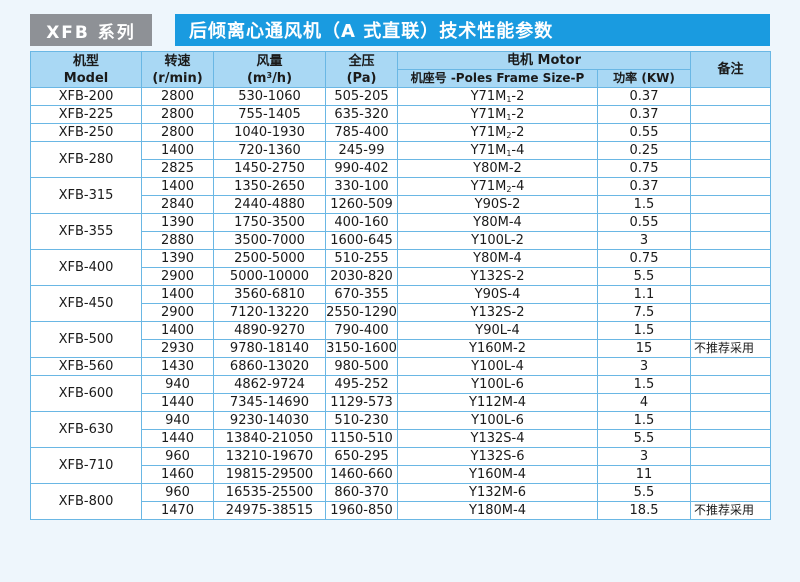  I want to click on col-model-en: Model, so click(86, 78).